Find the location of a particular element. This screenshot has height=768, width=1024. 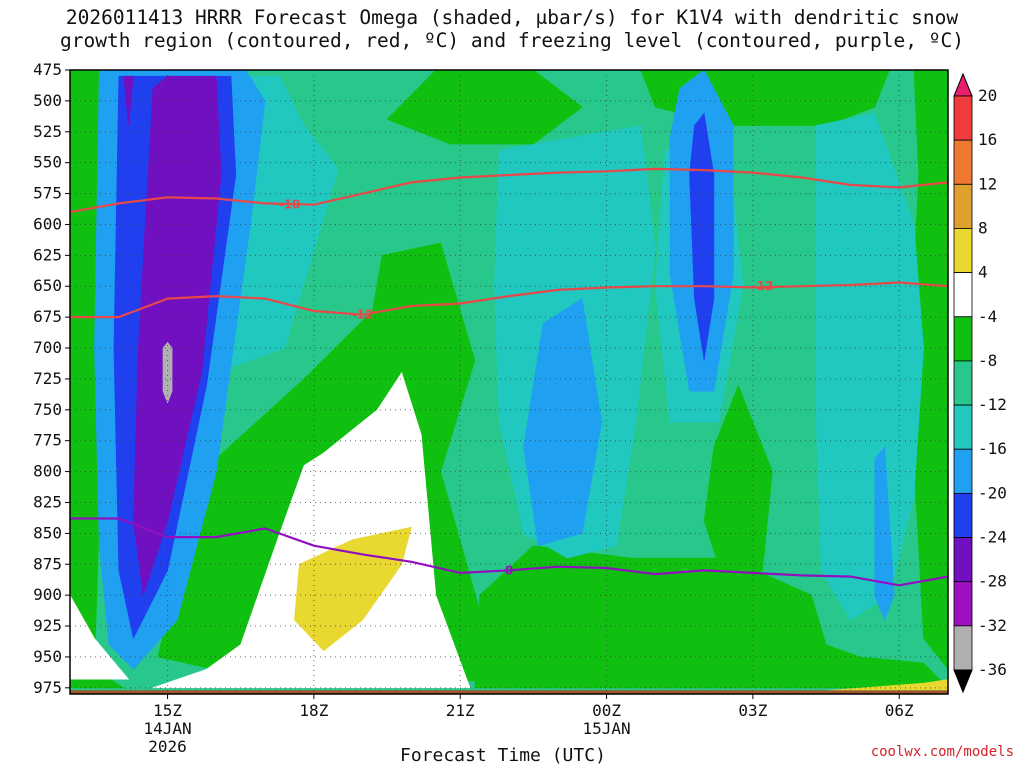

colorbar-label-7: -12 is located at coordinates (992, 404).